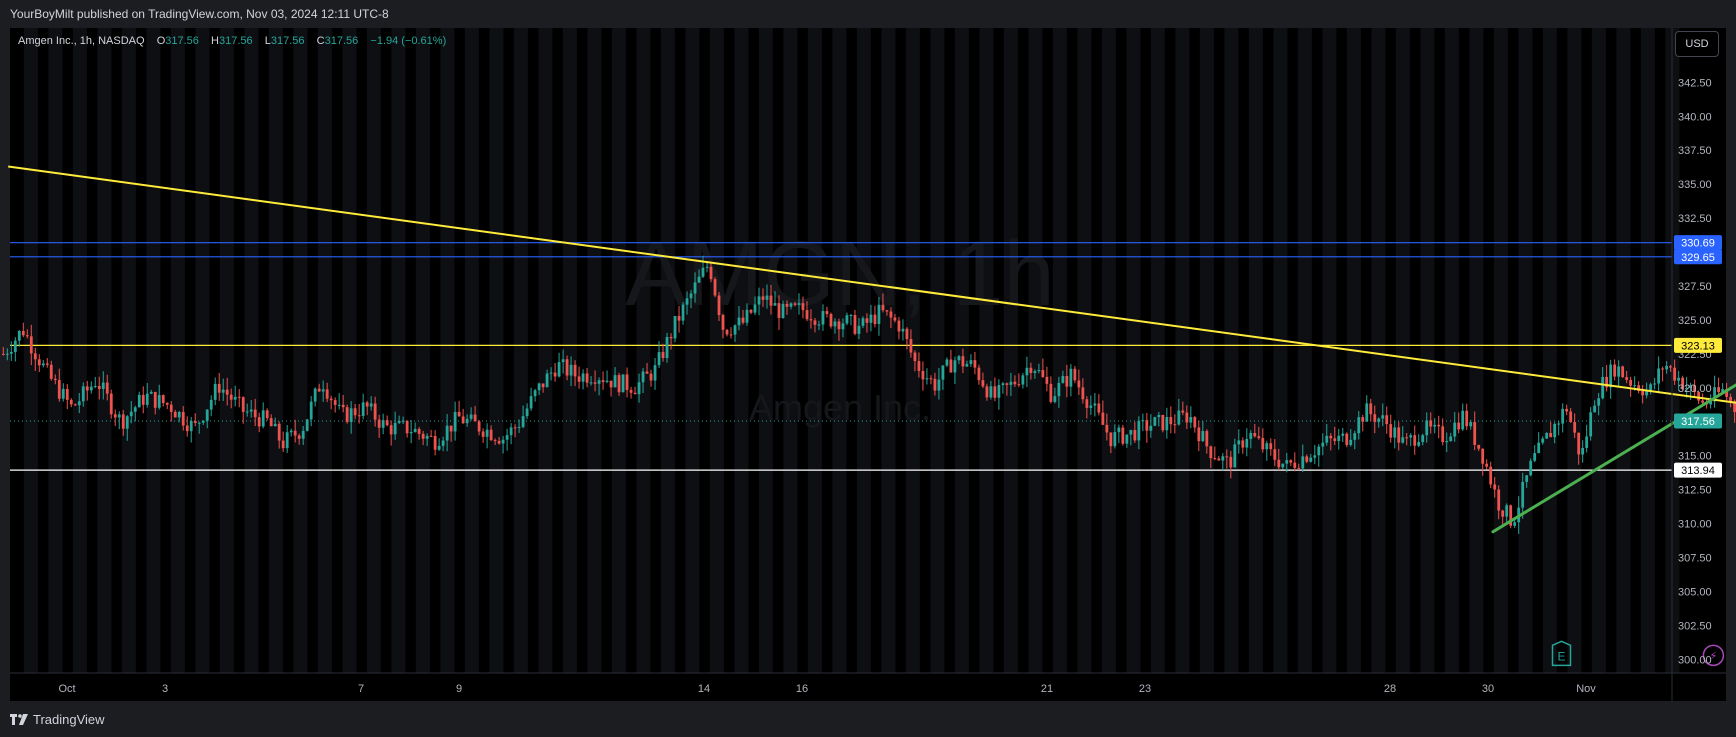  I want to click on price-tick-label: 307.50, so click(1695, 559).